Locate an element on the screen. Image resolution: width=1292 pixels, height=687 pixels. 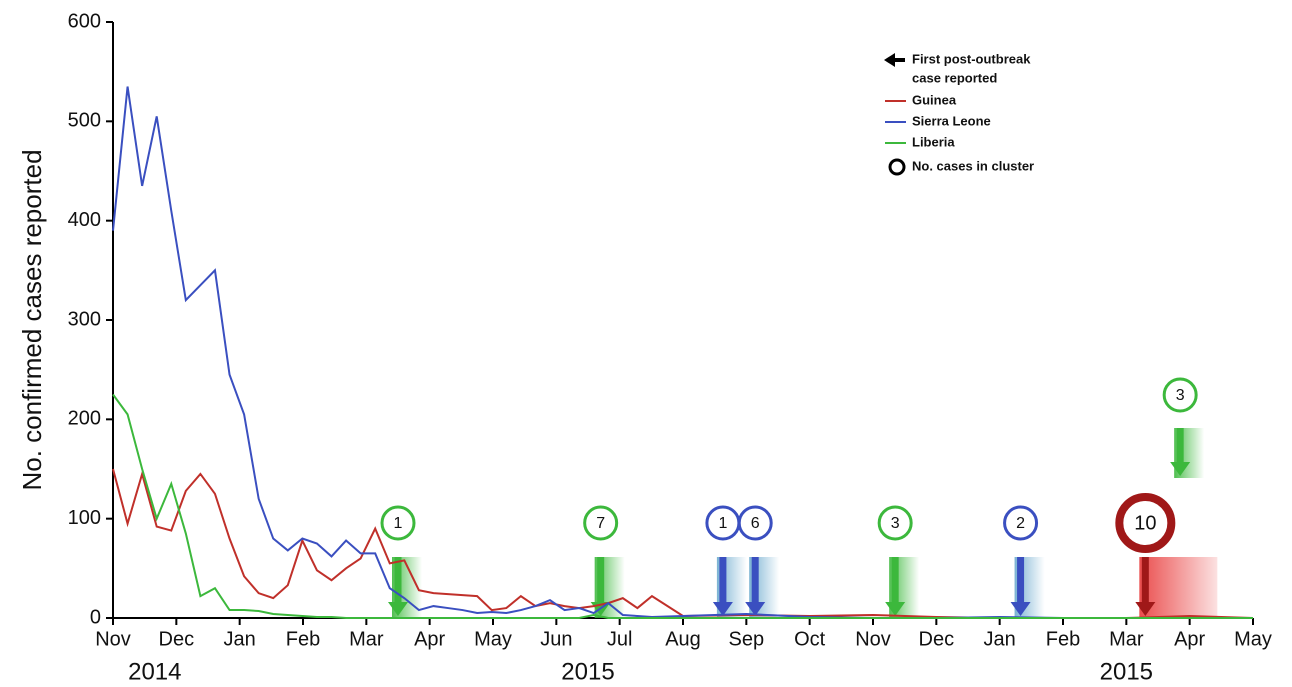
cluster-count: 6 is located at coordinates (755, 523).